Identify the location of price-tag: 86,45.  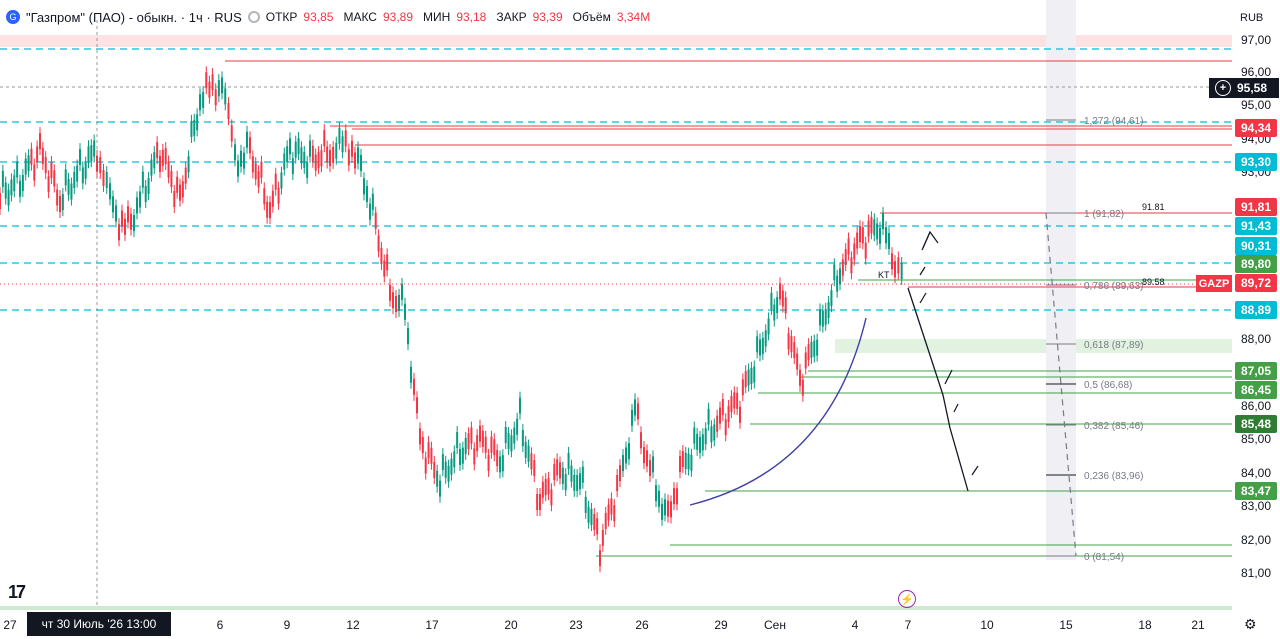
(1256, 390).